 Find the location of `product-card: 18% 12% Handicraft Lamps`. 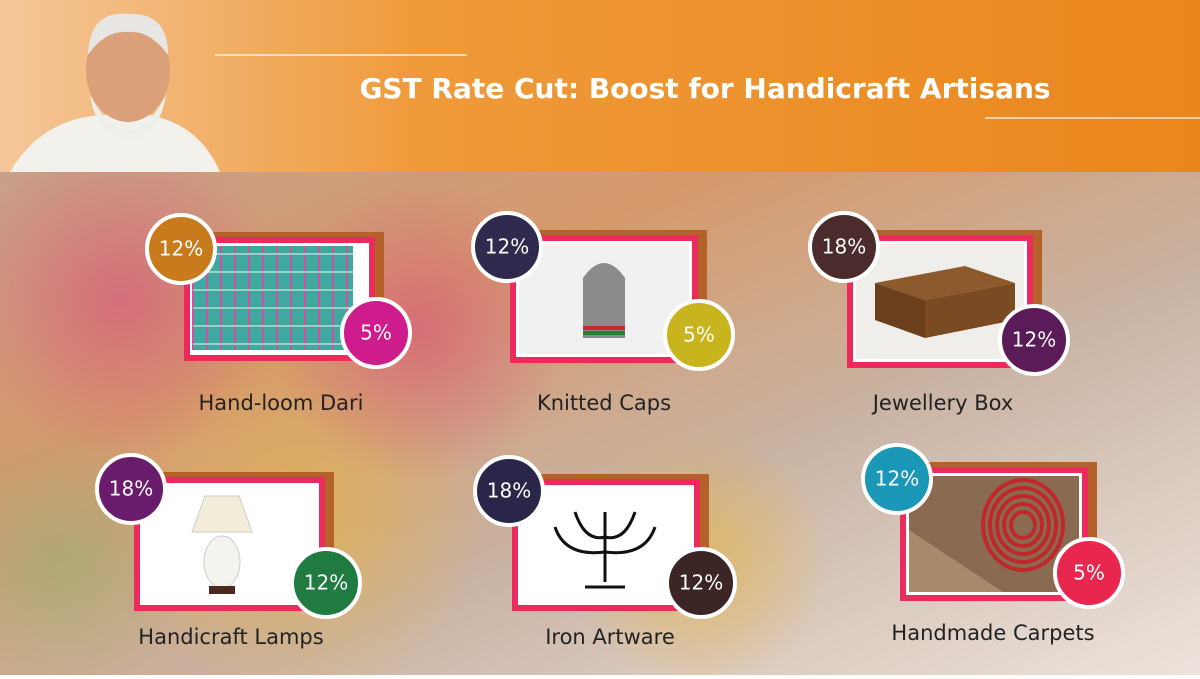

product-card: 18% 12% Handicraft Lamps is located at coordinates (228, 551).